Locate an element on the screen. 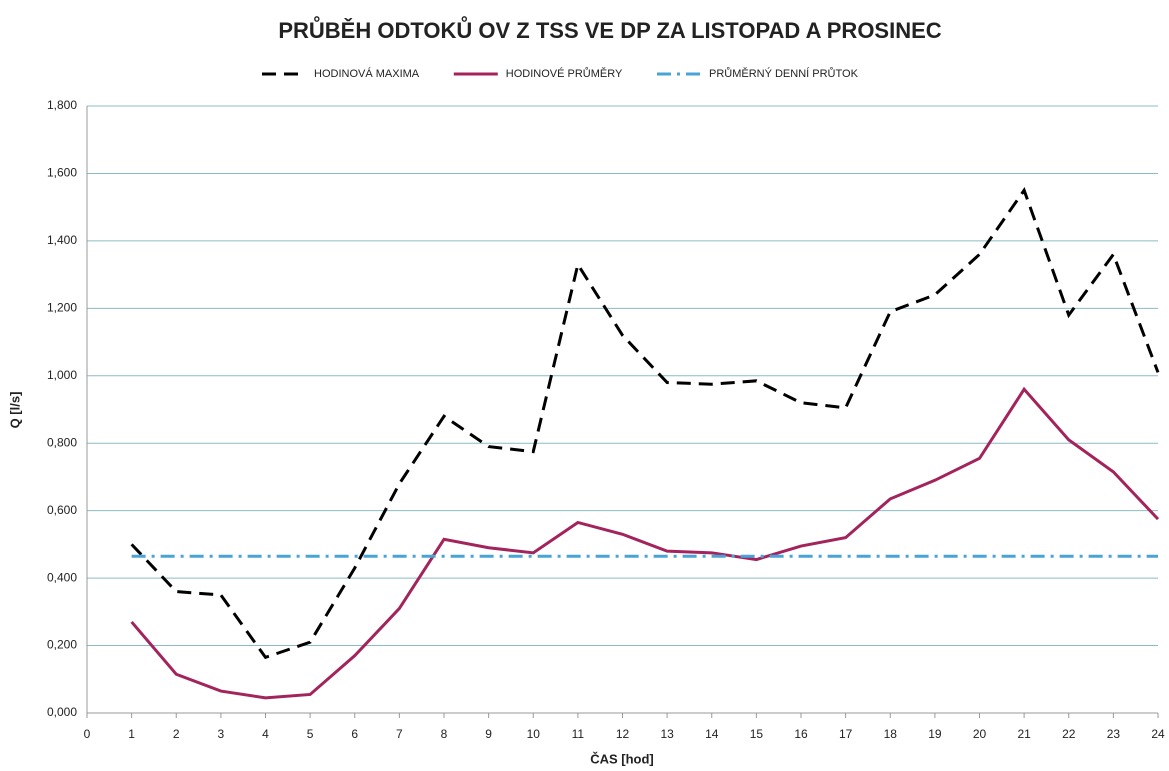 The width and height of the screenshot is (1169, 771). x-tick-label: 24 is located at coordinates (1158, 734).